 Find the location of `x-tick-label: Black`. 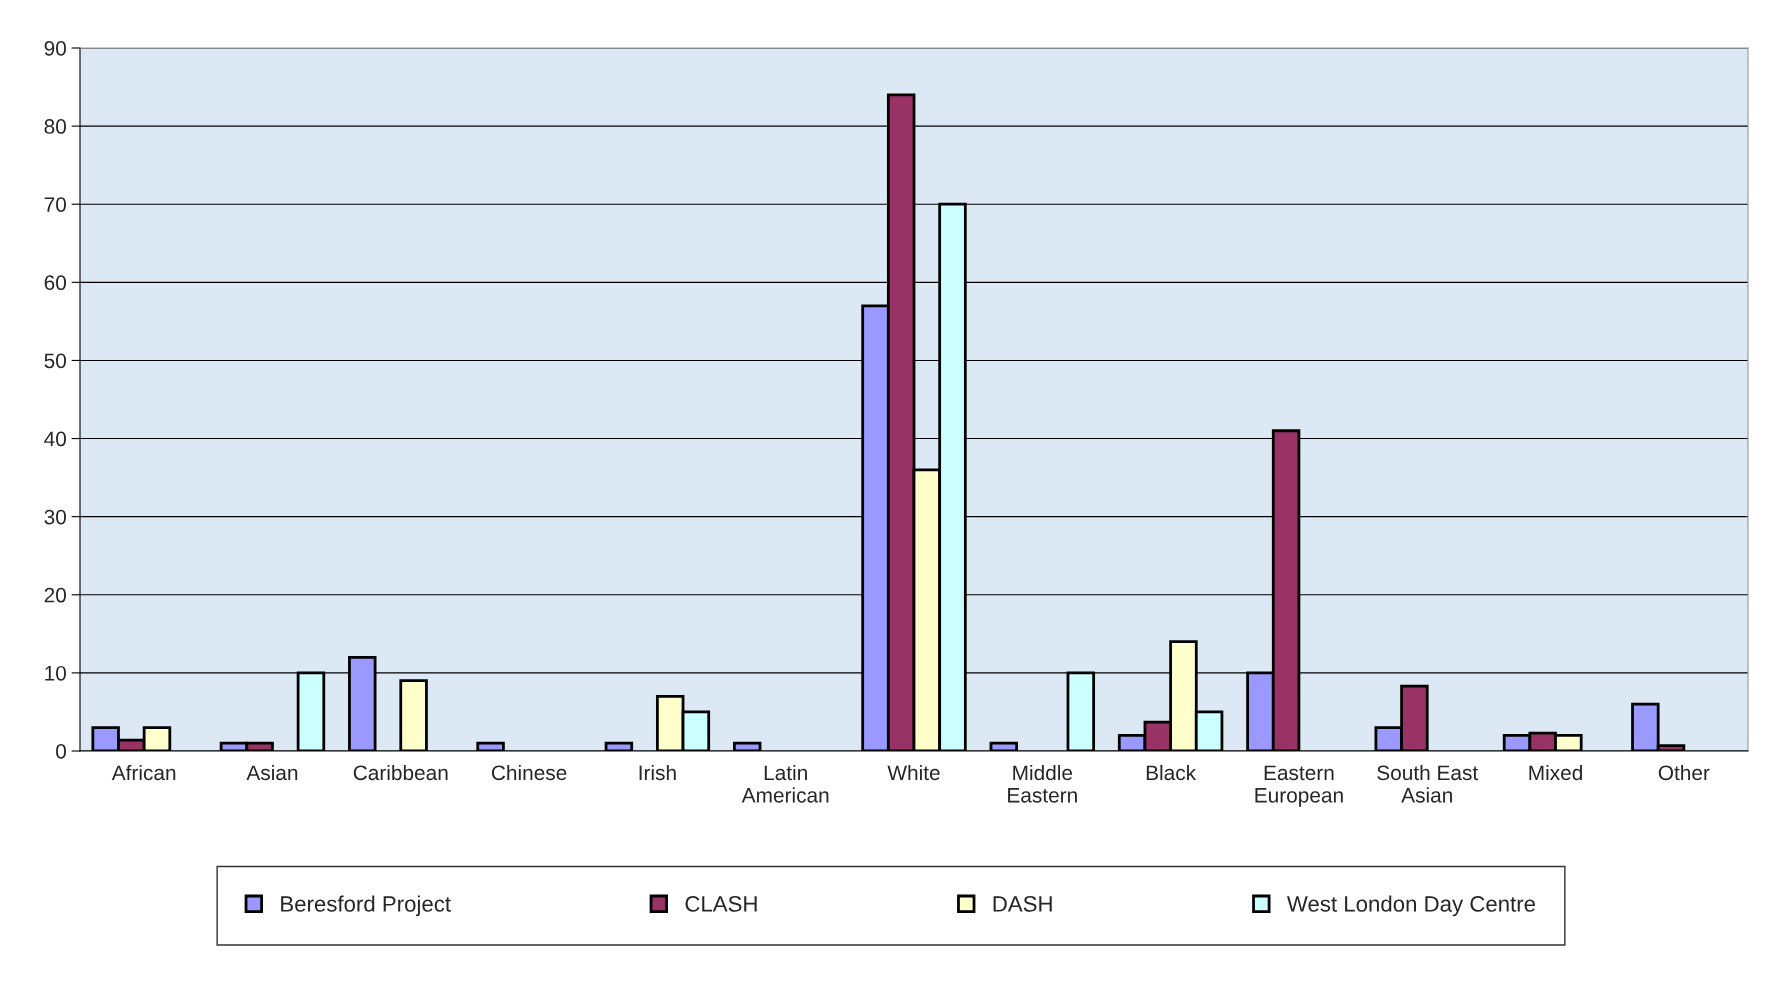

x-tick-label: Black is located at coordinates (1171, 772).